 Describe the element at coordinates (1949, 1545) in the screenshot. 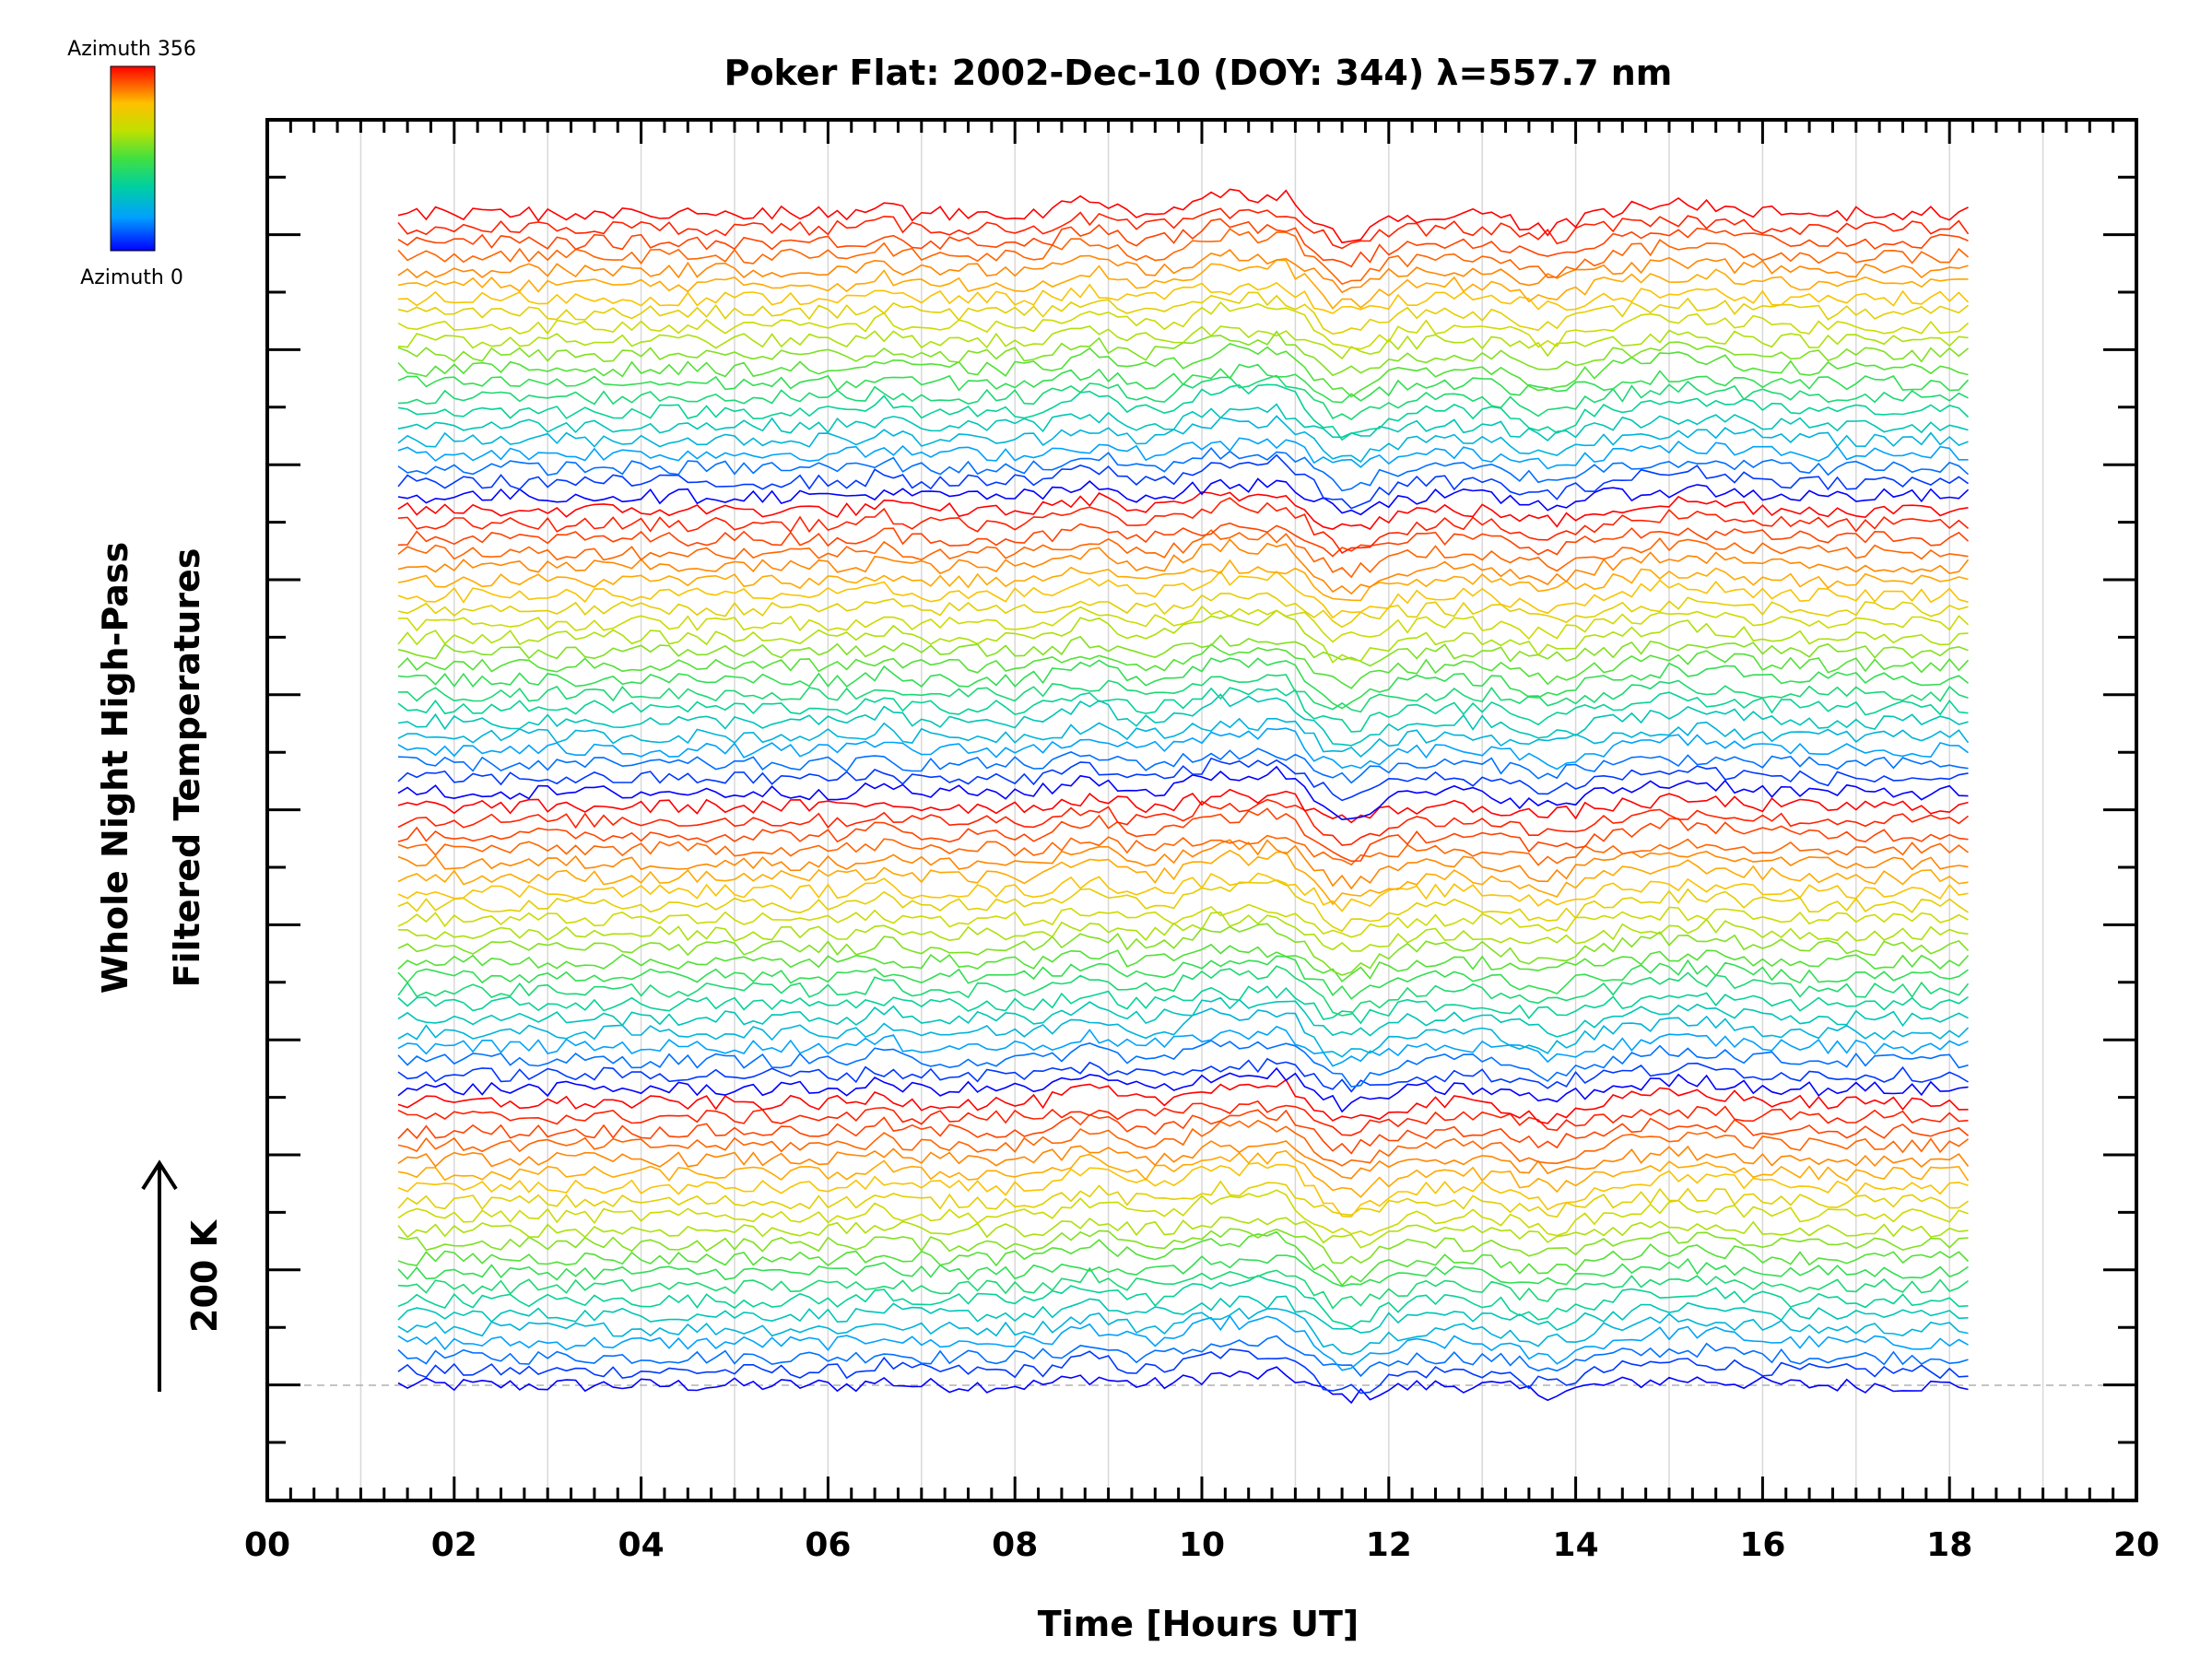

I see `x-tick-label: 18` at that location.